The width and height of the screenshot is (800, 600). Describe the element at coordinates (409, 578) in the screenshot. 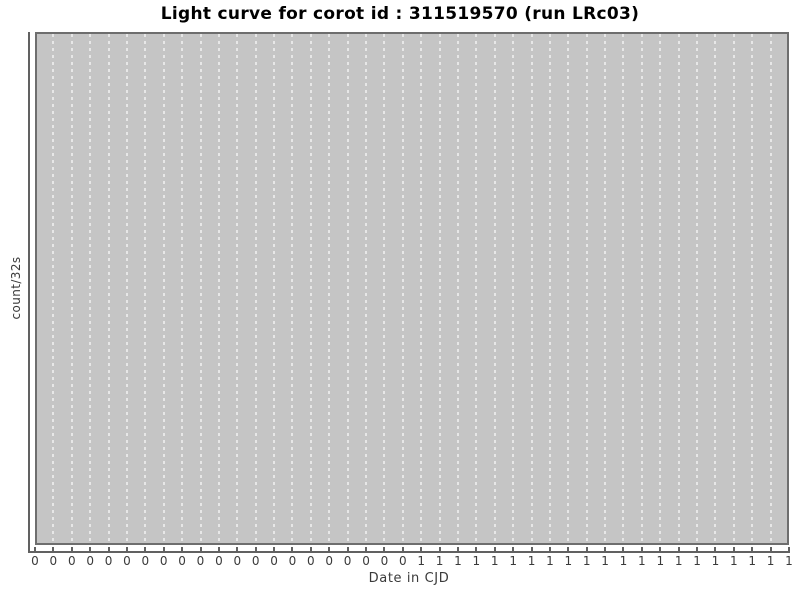

I see `x-axis-label: Date in CJD` at that location.